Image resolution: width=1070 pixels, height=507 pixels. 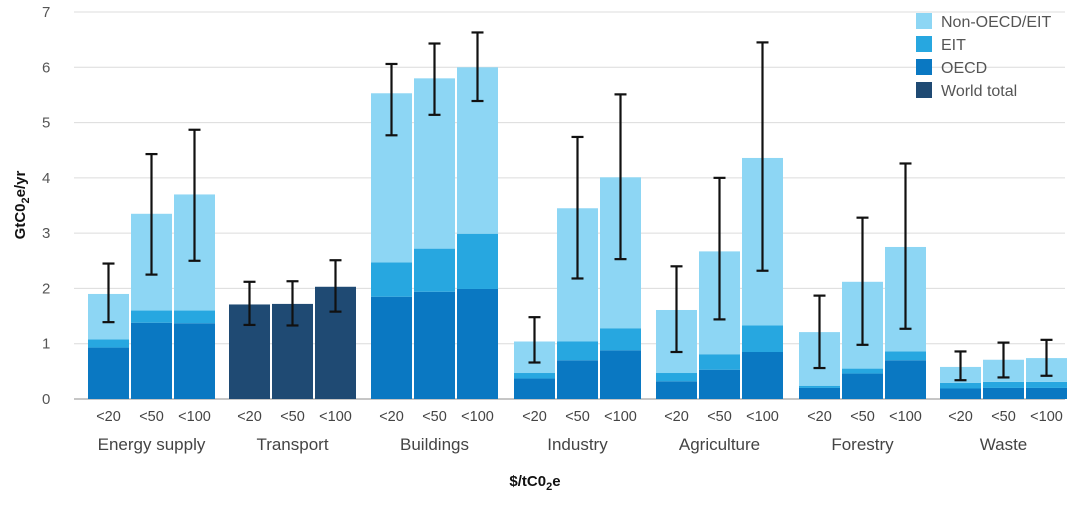 I want to click on bar-waste-20-oecd, so click(x=960, y=393).